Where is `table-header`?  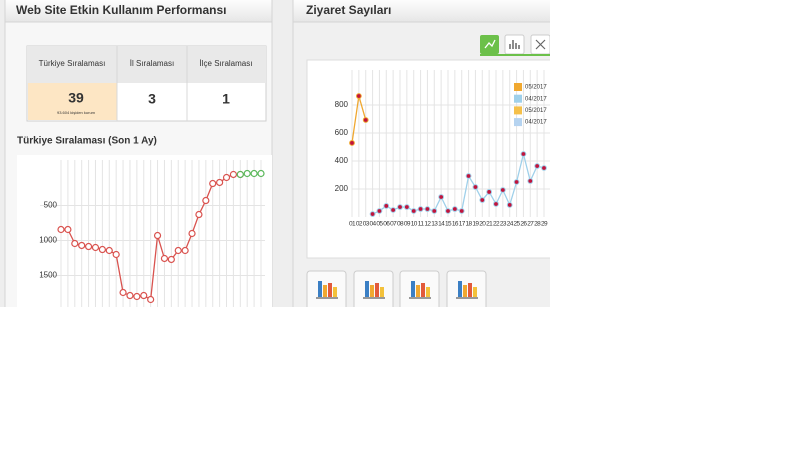
table-header is located at coordinates (146, 64).